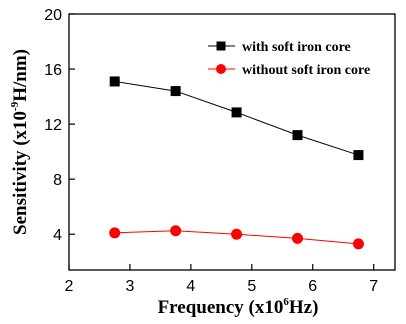 This screenshot has width=406, height=324. Describe the element at coordinates (312, 286) in the screenshot. I see `x-tick-label: 6` at that location.